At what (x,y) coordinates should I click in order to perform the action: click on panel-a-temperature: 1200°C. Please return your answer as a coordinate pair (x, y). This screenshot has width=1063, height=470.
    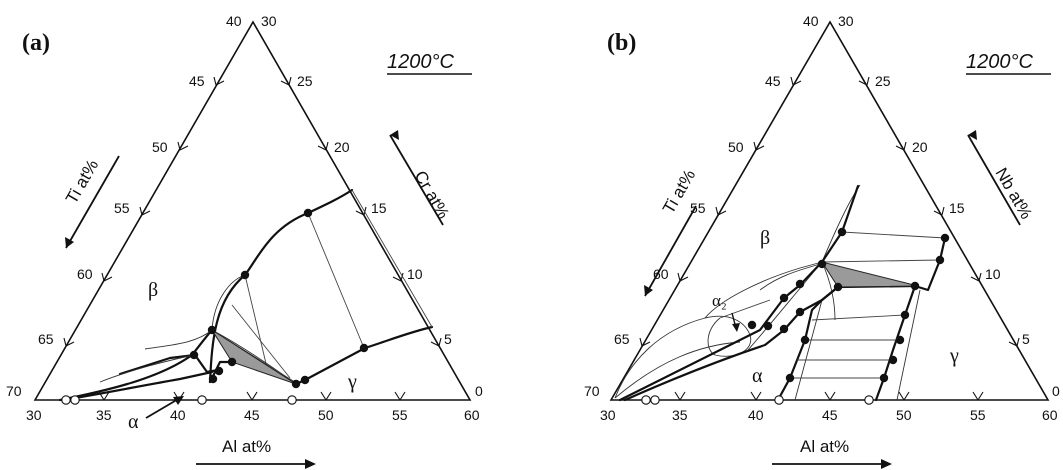
    Looking at the image, I should click on (420, 62).